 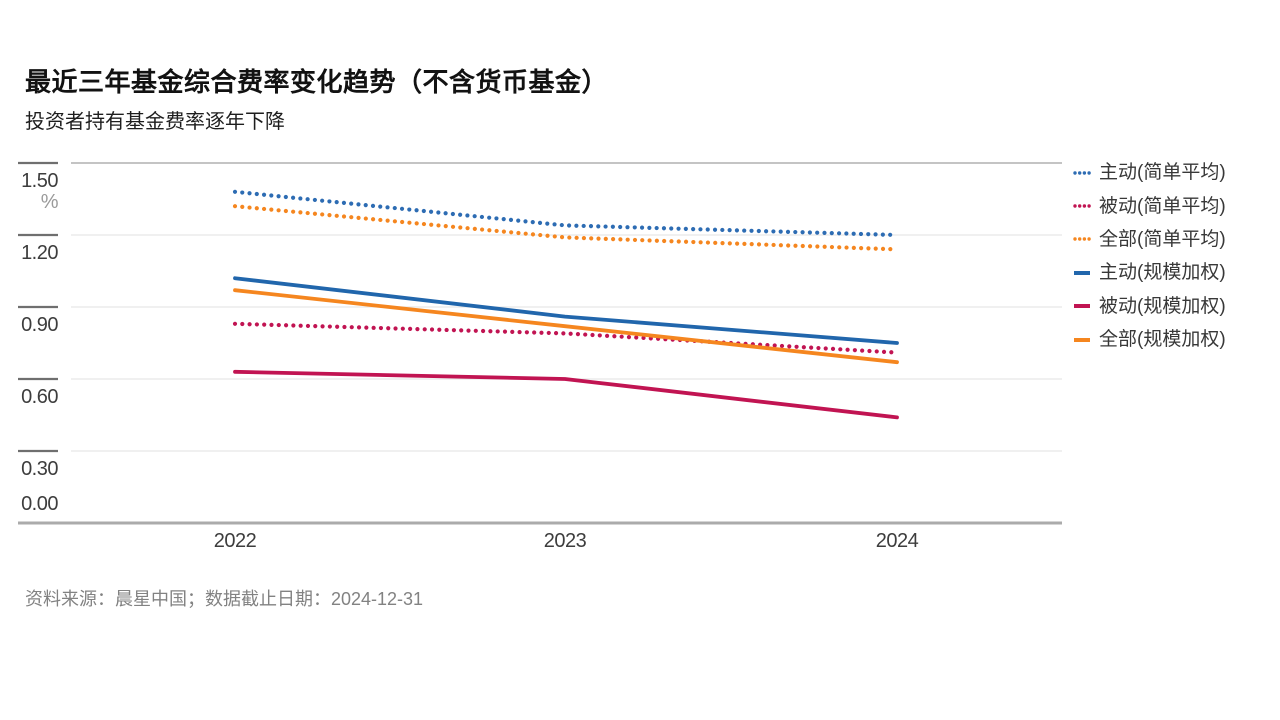 I want to click on y-axis-label-0.60: 0.60, so click(x=39, y=397).